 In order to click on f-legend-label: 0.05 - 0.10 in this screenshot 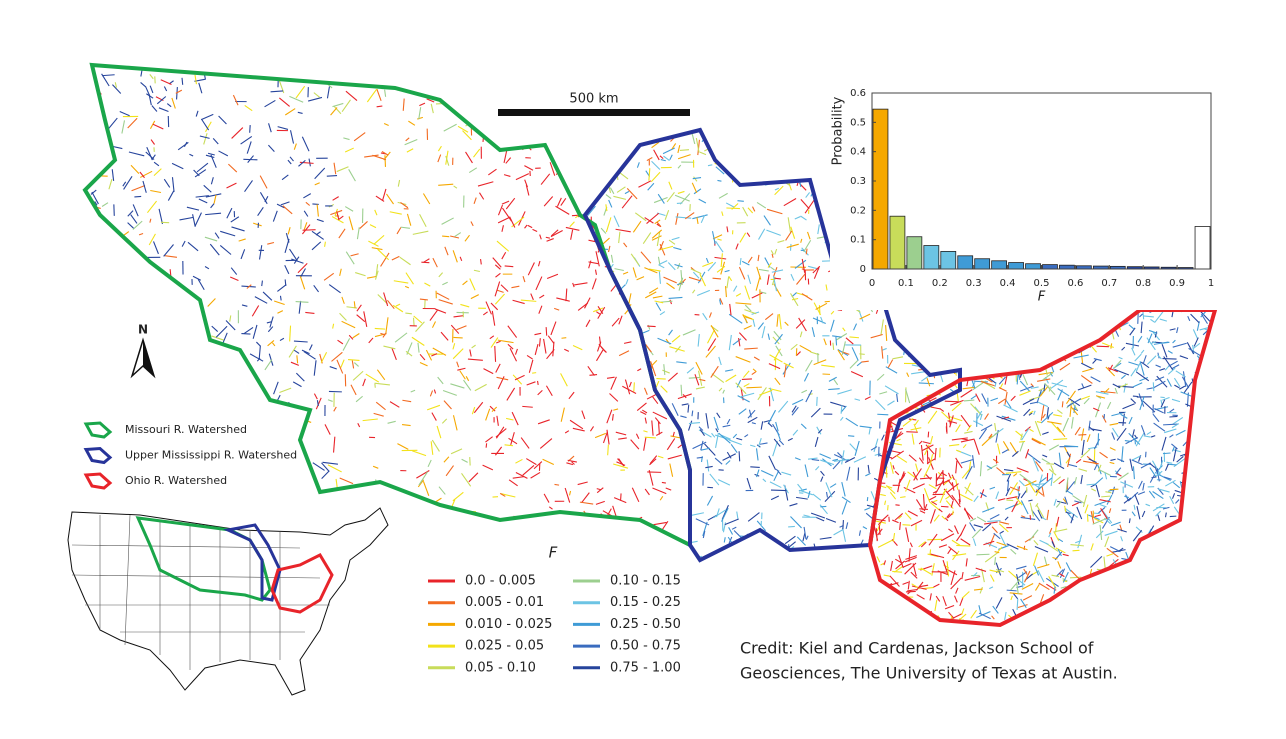, I will do `click(500, 667)`.